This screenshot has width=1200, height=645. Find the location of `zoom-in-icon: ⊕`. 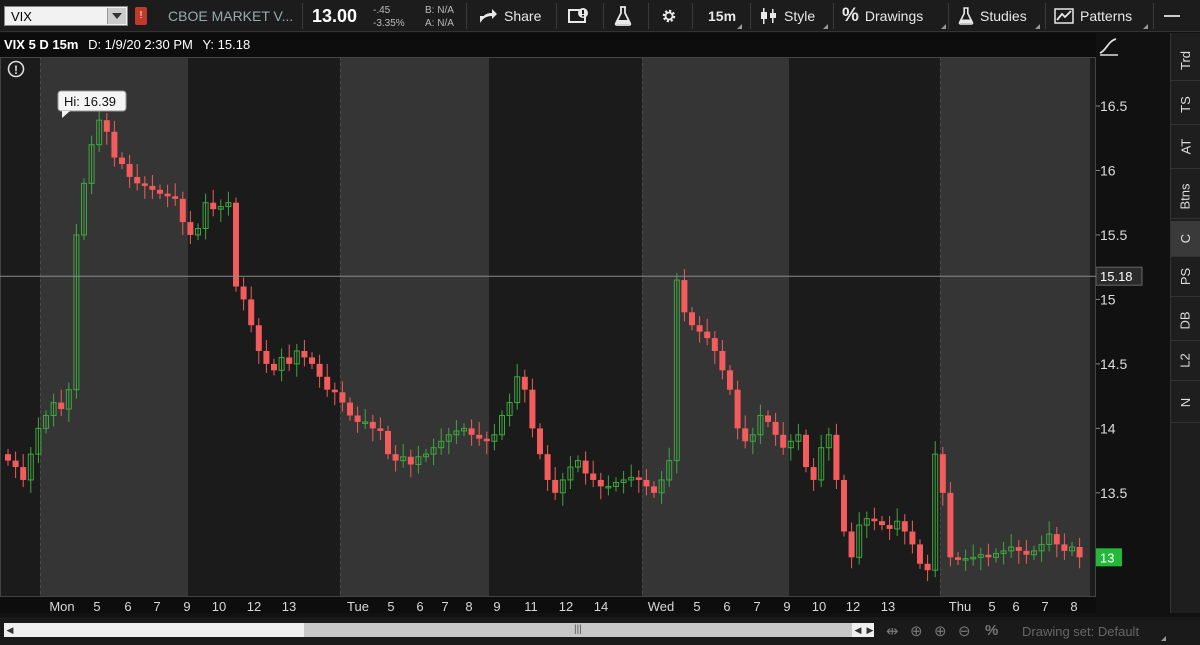

zoom-in-icon: ⊕ is located at coordinates (940, 631).